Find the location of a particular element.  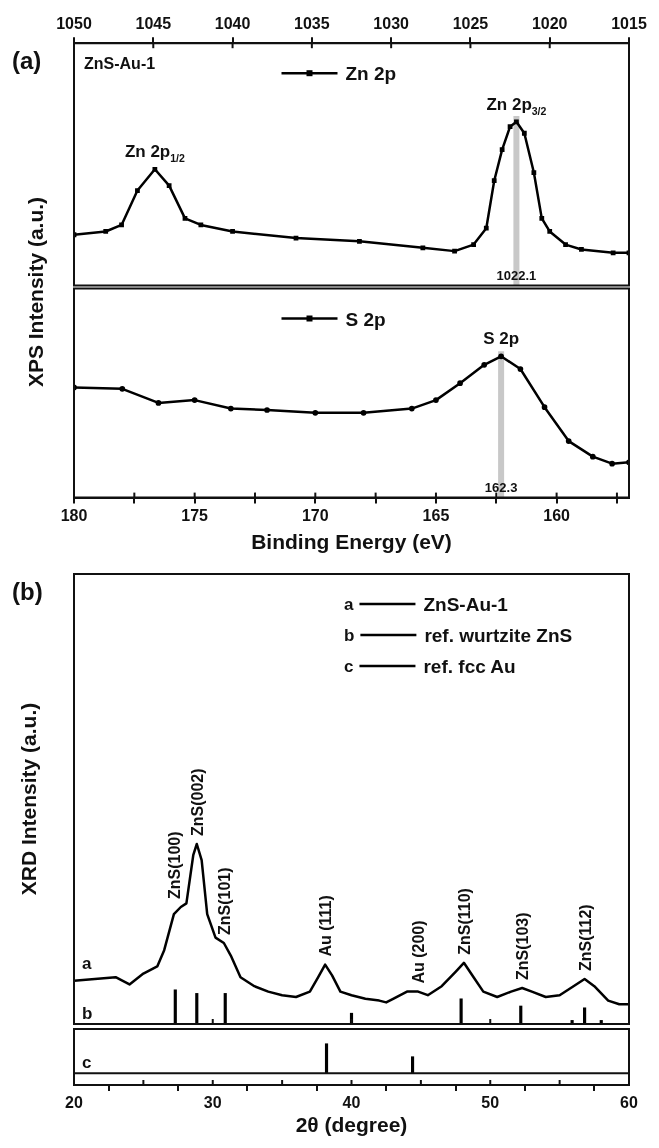

x-tick-label: 1035 is located at coordinates (312, 24).